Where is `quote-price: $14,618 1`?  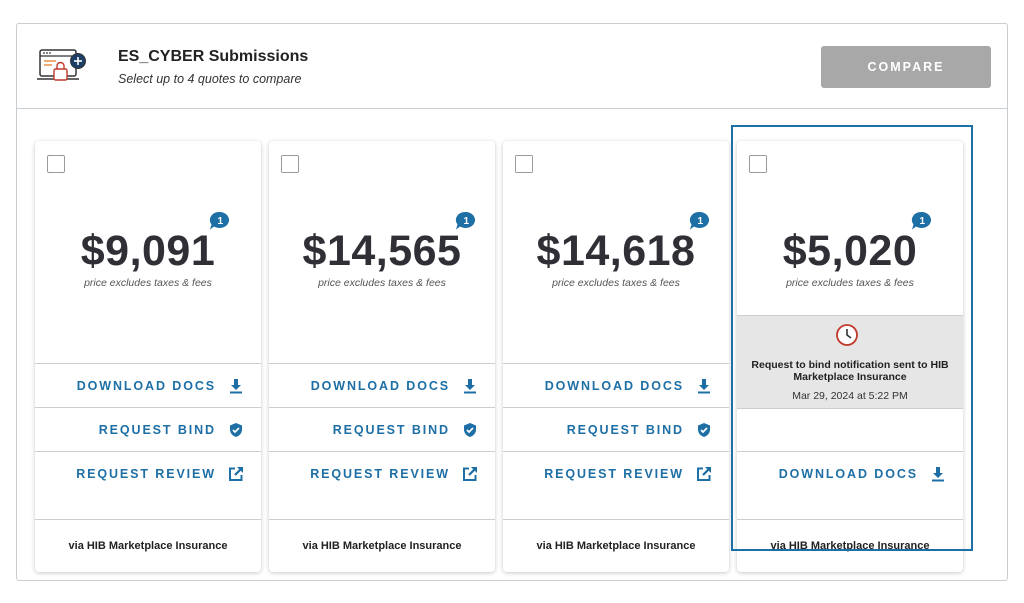 quote-price: $14,618 1 is located at coordinates (623, 243).